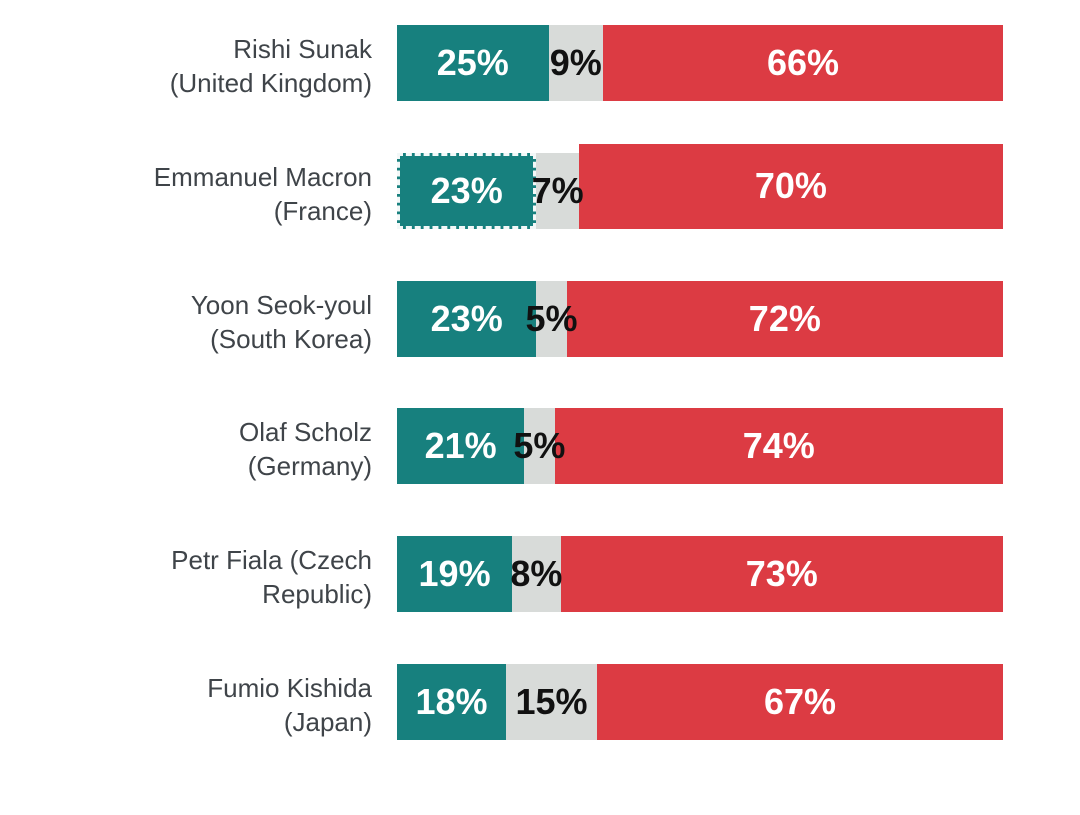 The width and height of the screenshot is (1080, 815). Describe the element at coordinates (198, 577) in the screenshot. I see `leader-label: Petr Fiala (Czech Republic)` at that location.